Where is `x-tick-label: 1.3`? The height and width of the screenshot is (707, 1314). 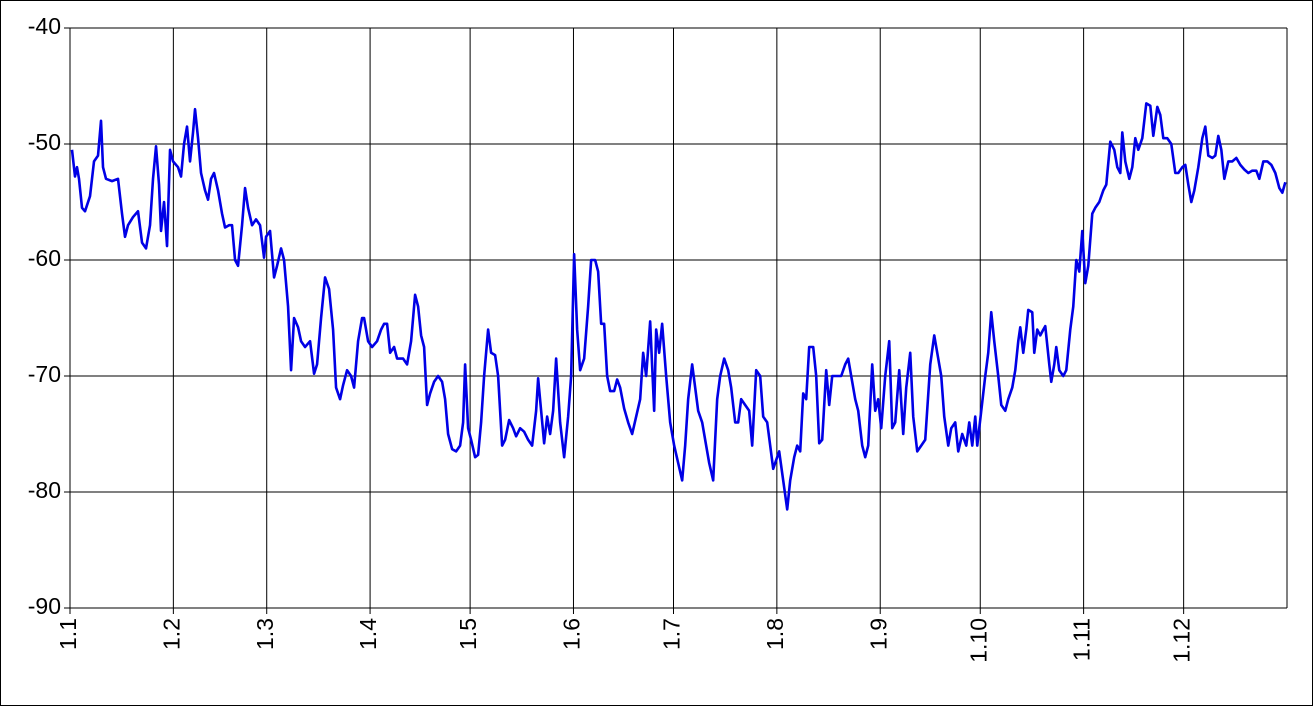
x-tick-label: 1.3 is located at coordinates (265, 634).